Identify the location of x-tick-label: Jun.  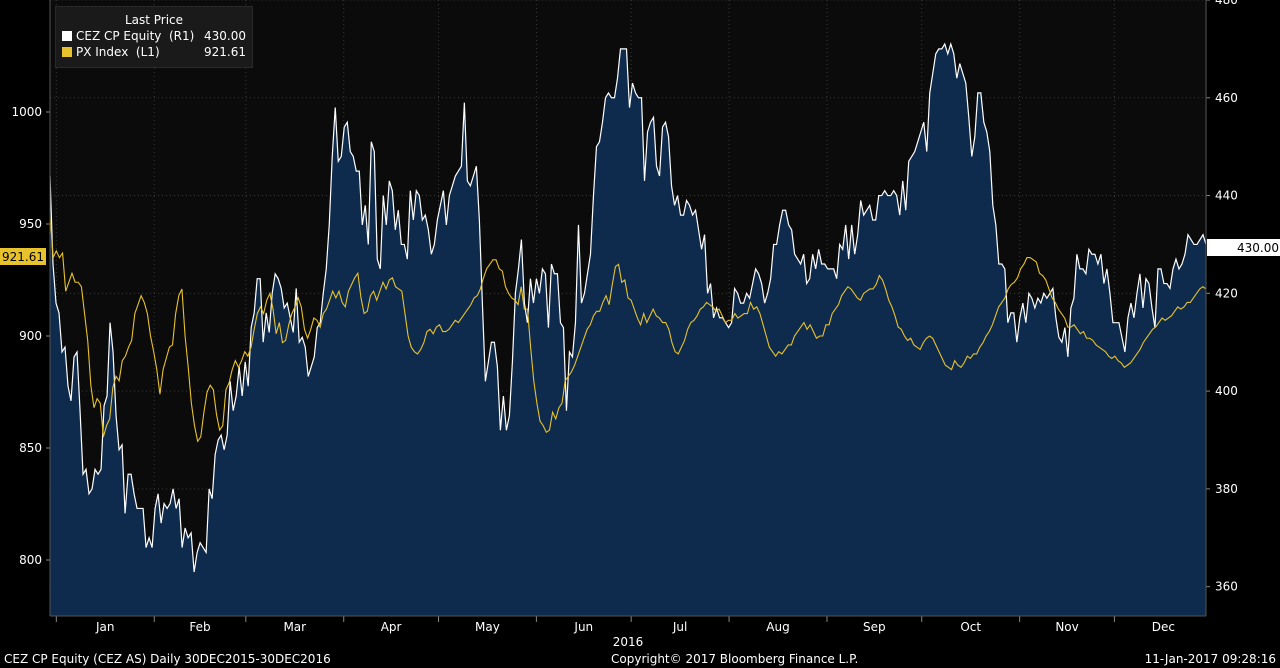
(583, 627).